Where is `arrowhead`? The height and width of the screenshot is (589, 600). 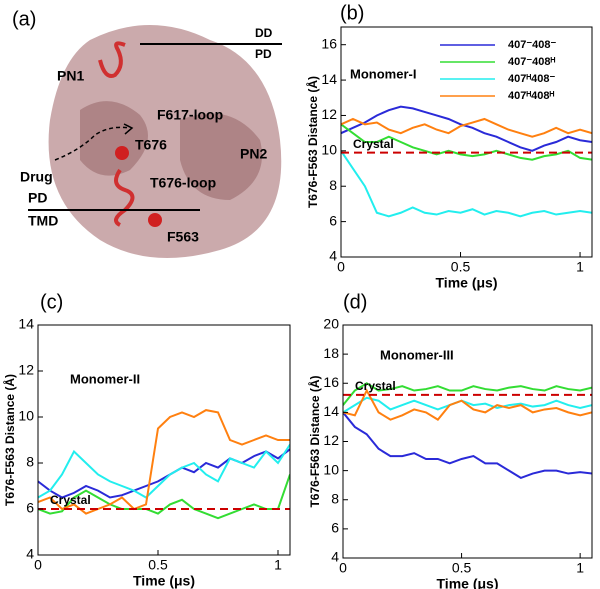
arrowhead is located at coordinates (128, 129).